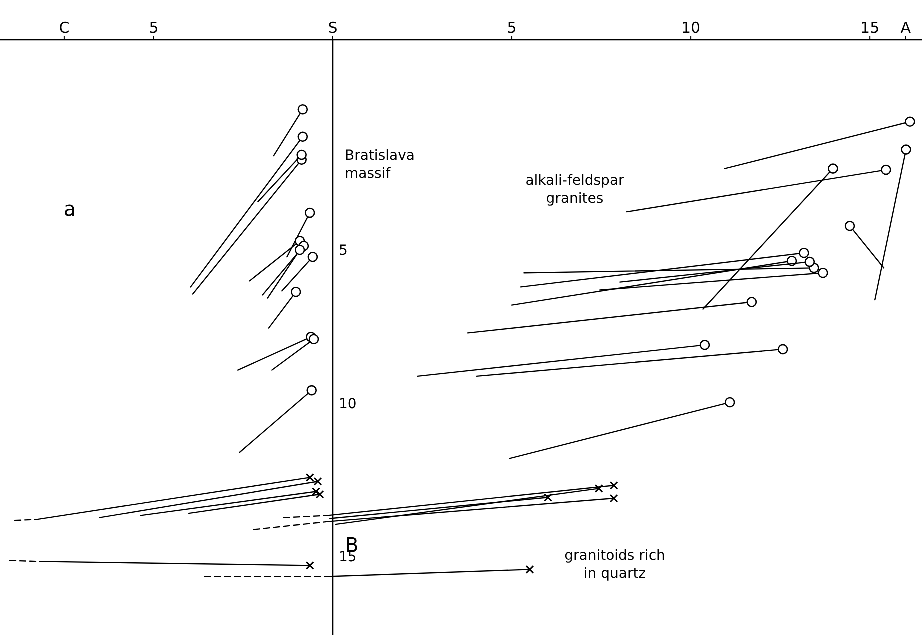 The width and height of the screenshot is (922, 635). I want to click on annotation: Bratislava massif, so click(380, 165).